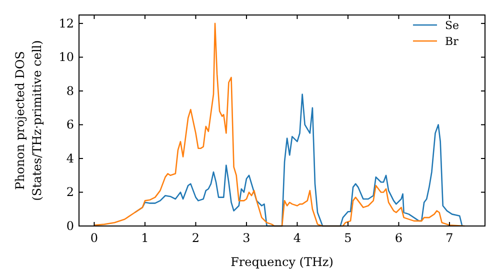  I want to click on y-tick-label: 4, so click(70, 158).